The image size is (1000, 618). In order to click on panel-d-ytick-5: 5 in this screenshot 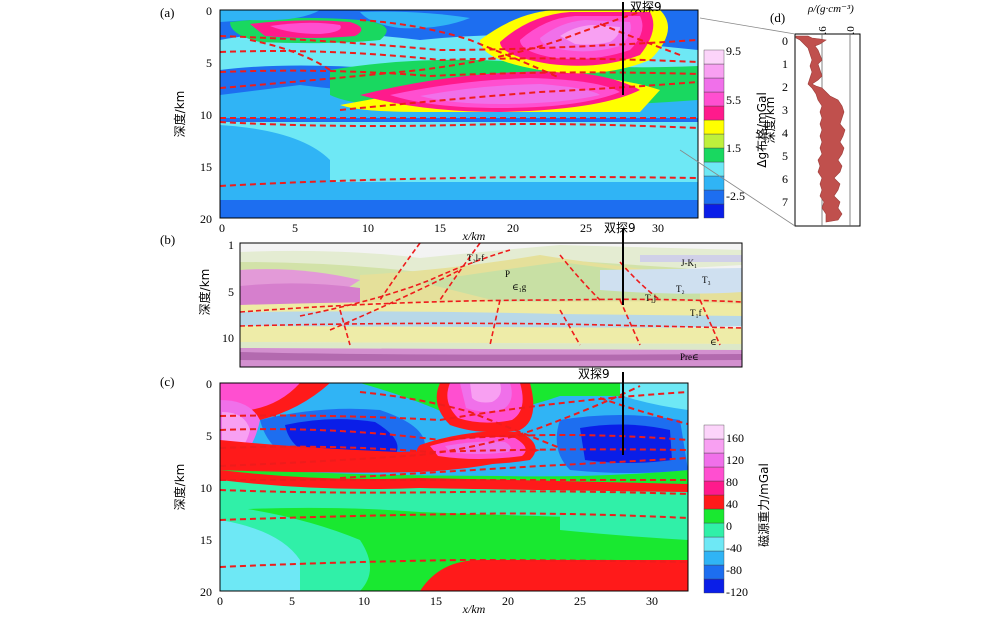, I will do `click(785, 156)`.